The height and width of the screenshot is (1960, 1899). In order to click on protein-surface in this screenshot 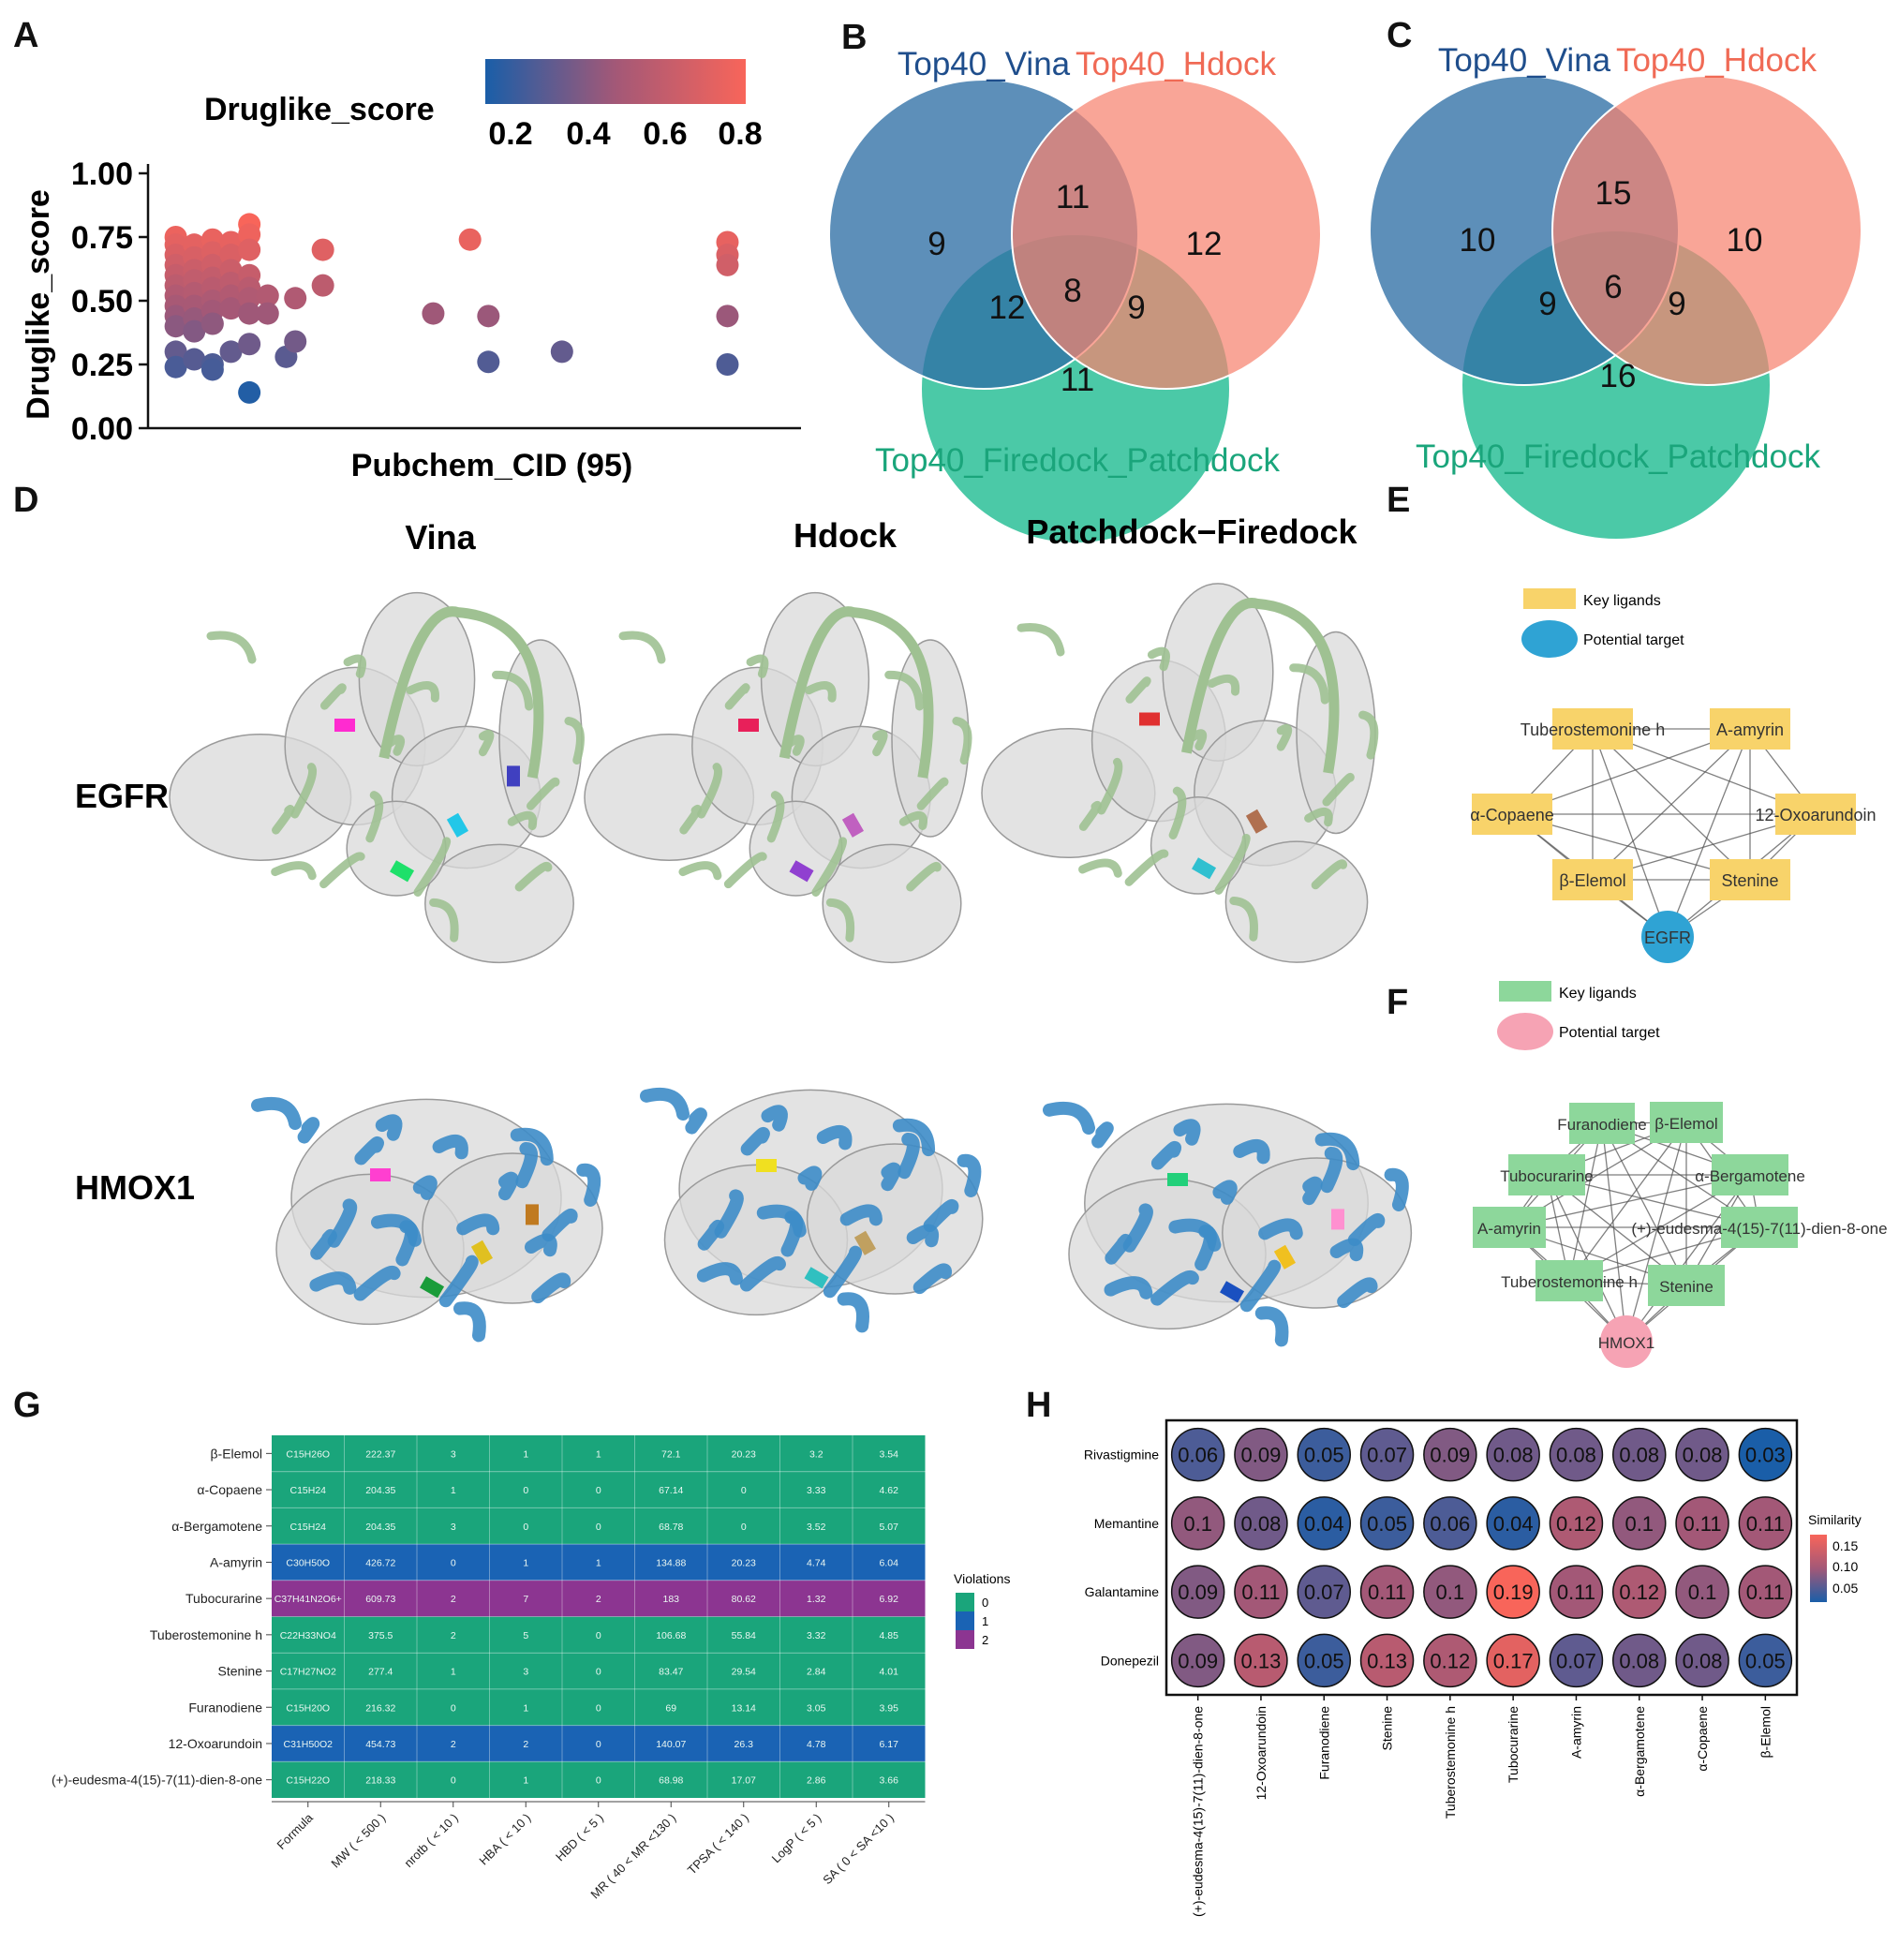, I will do `click(1198, 845)`.